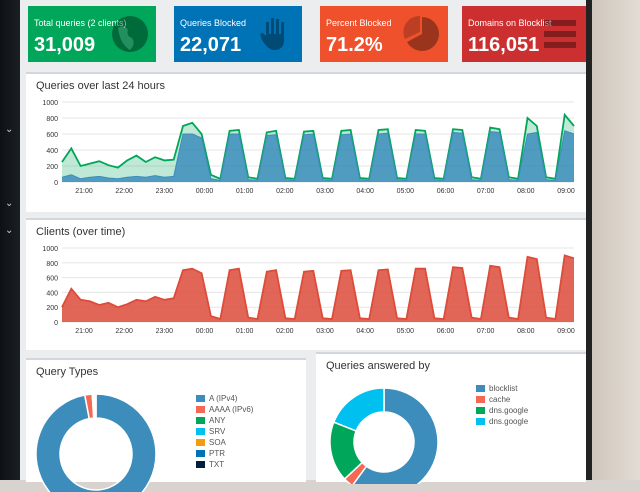 The image size is (640, 492). What do you see at coordinates (217, 442) in the screenshot?
I see `legend-label: SOA` at bounding box center [217, 442].